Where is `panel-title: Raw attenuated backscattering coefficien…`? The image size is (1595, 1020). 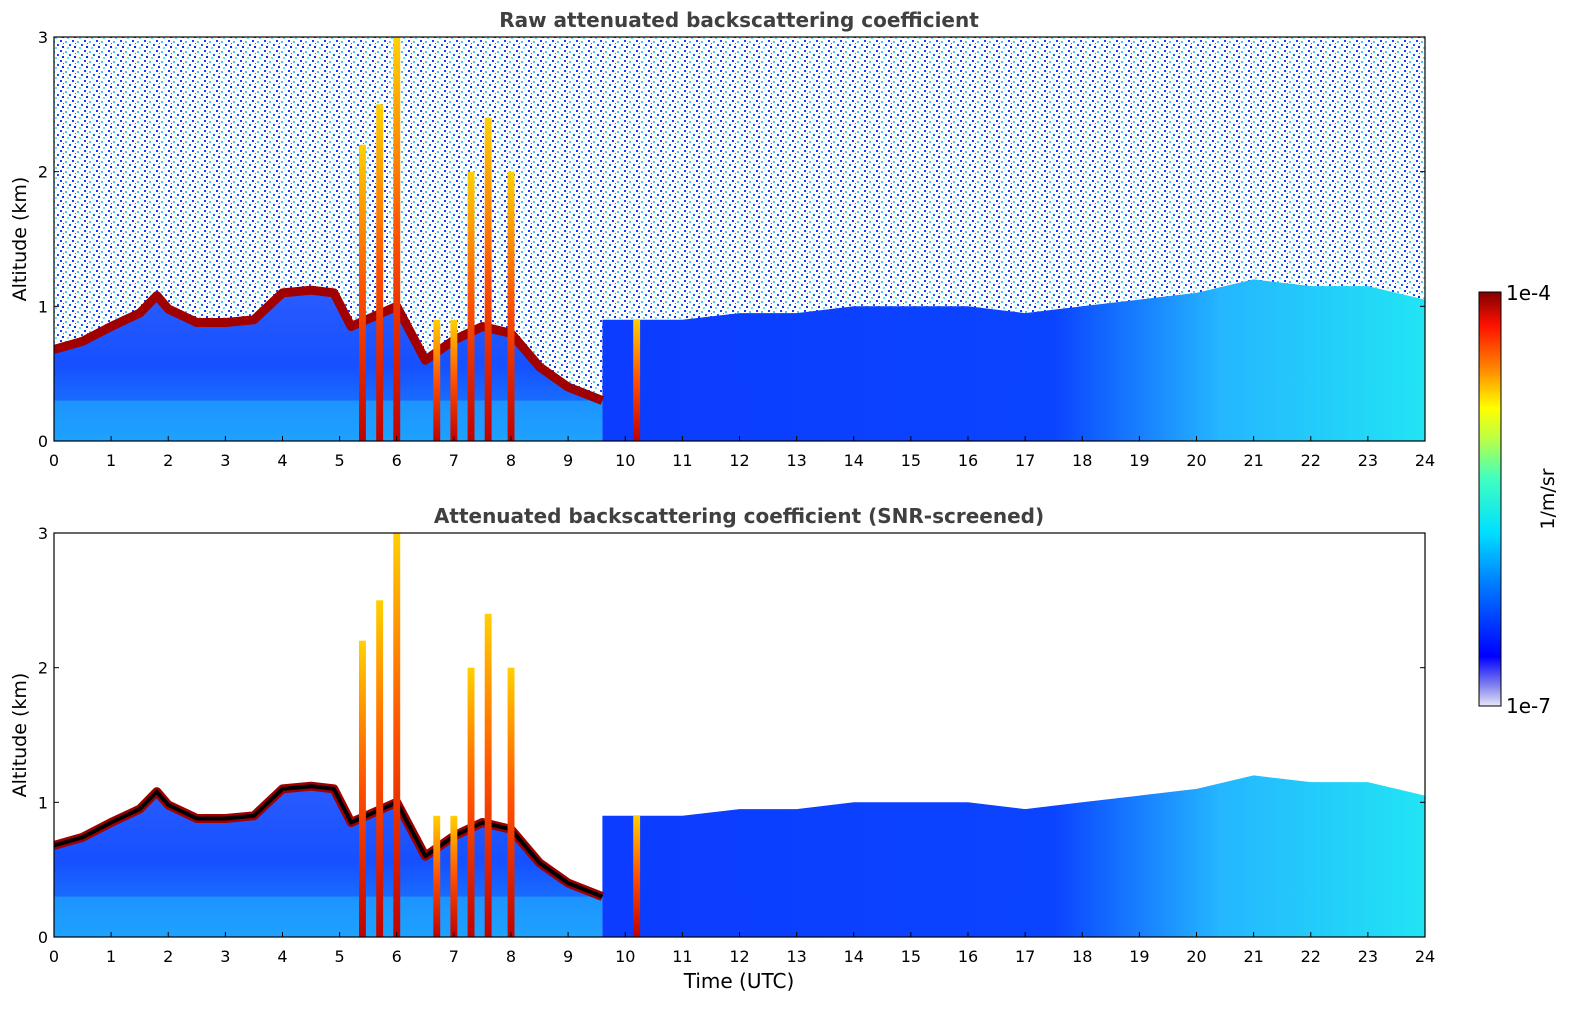 panel-title: Raw attenuated backscattering coefficien… is located at coordinates (739, 20).